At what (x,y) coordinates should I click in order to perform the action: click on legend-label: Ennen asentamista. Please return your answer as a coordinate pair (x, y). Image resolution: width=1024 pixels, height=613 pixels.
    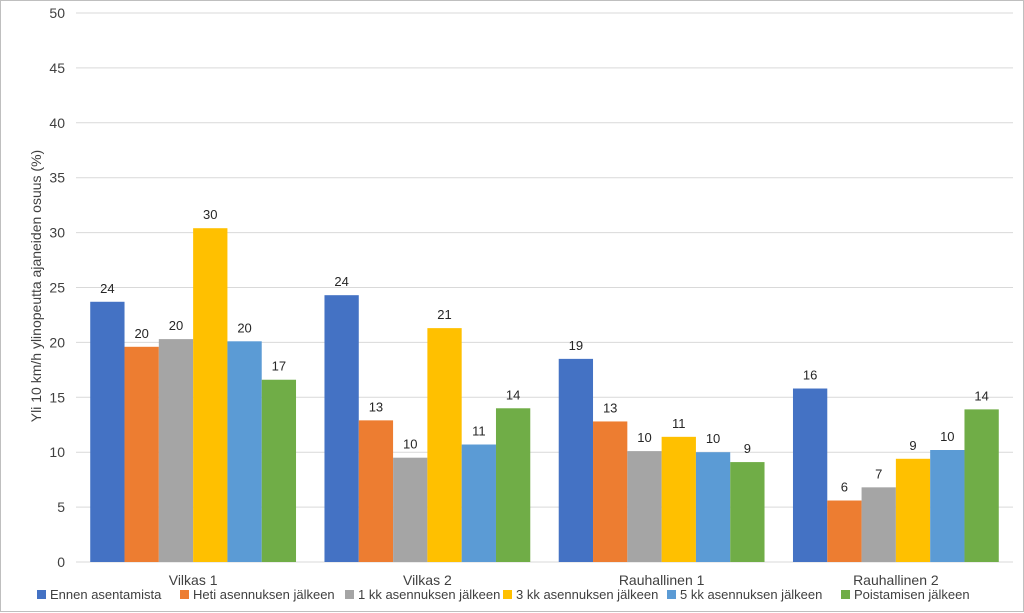
    Looking at the image, I should click on (106, 594).